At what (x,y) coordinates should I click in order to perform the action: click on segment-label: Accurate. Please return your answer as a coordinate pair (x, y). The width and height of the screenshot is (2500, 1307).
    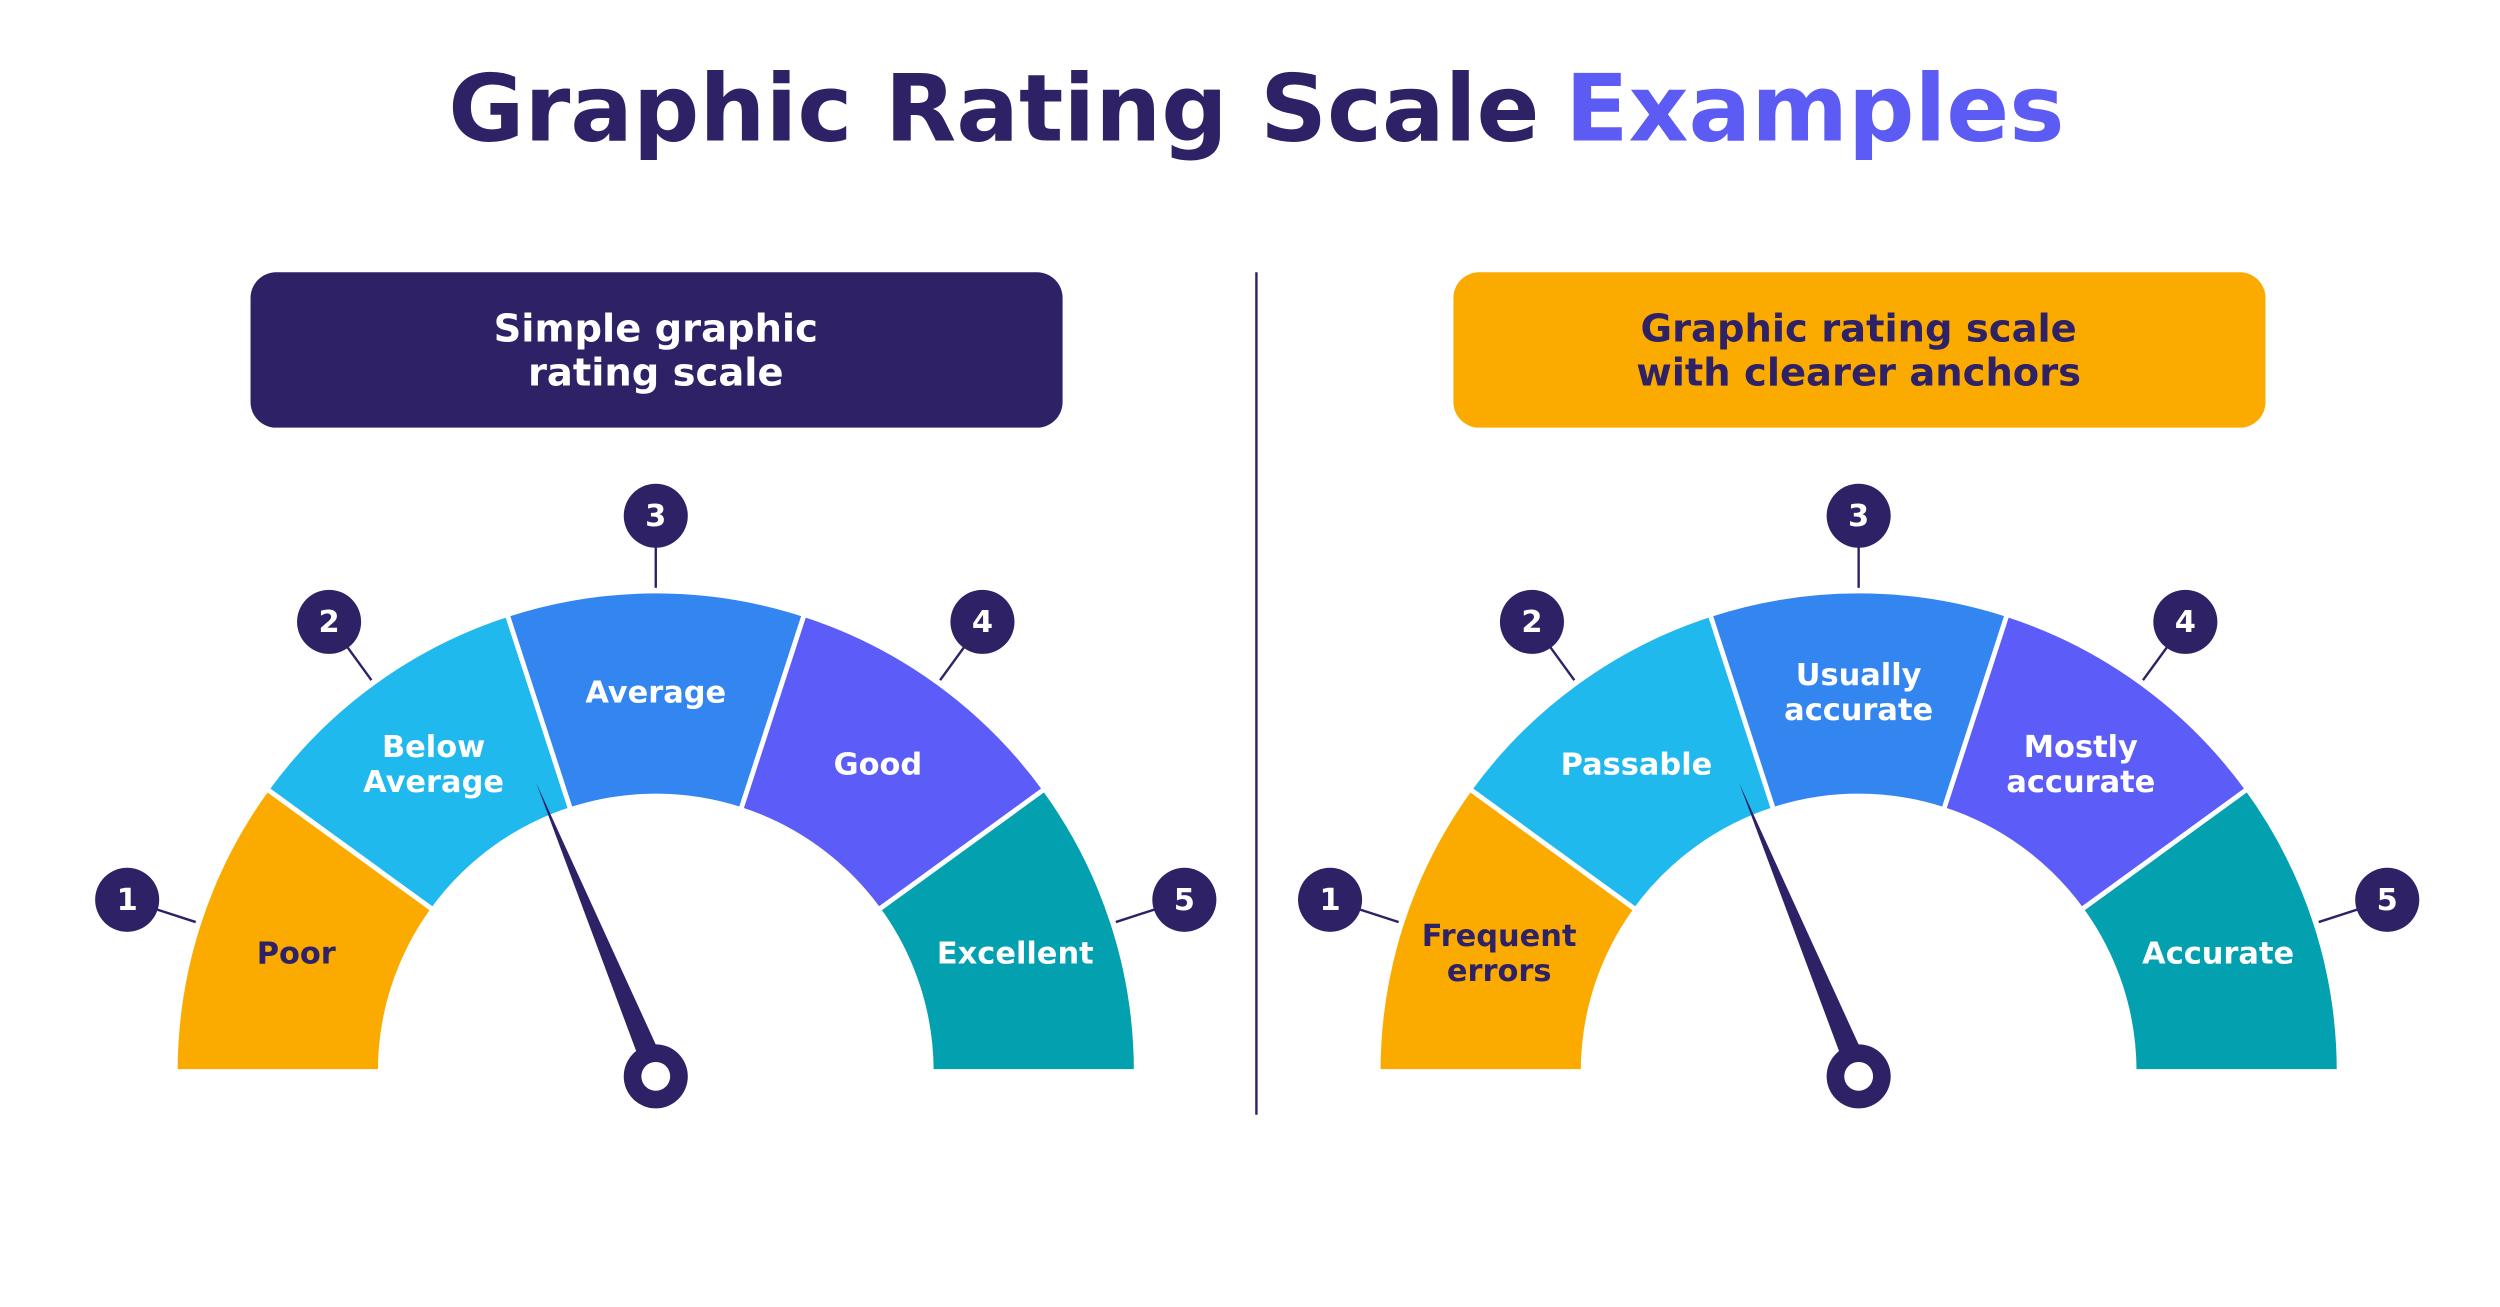
    Looking at the image, I should click on (2218, 953).